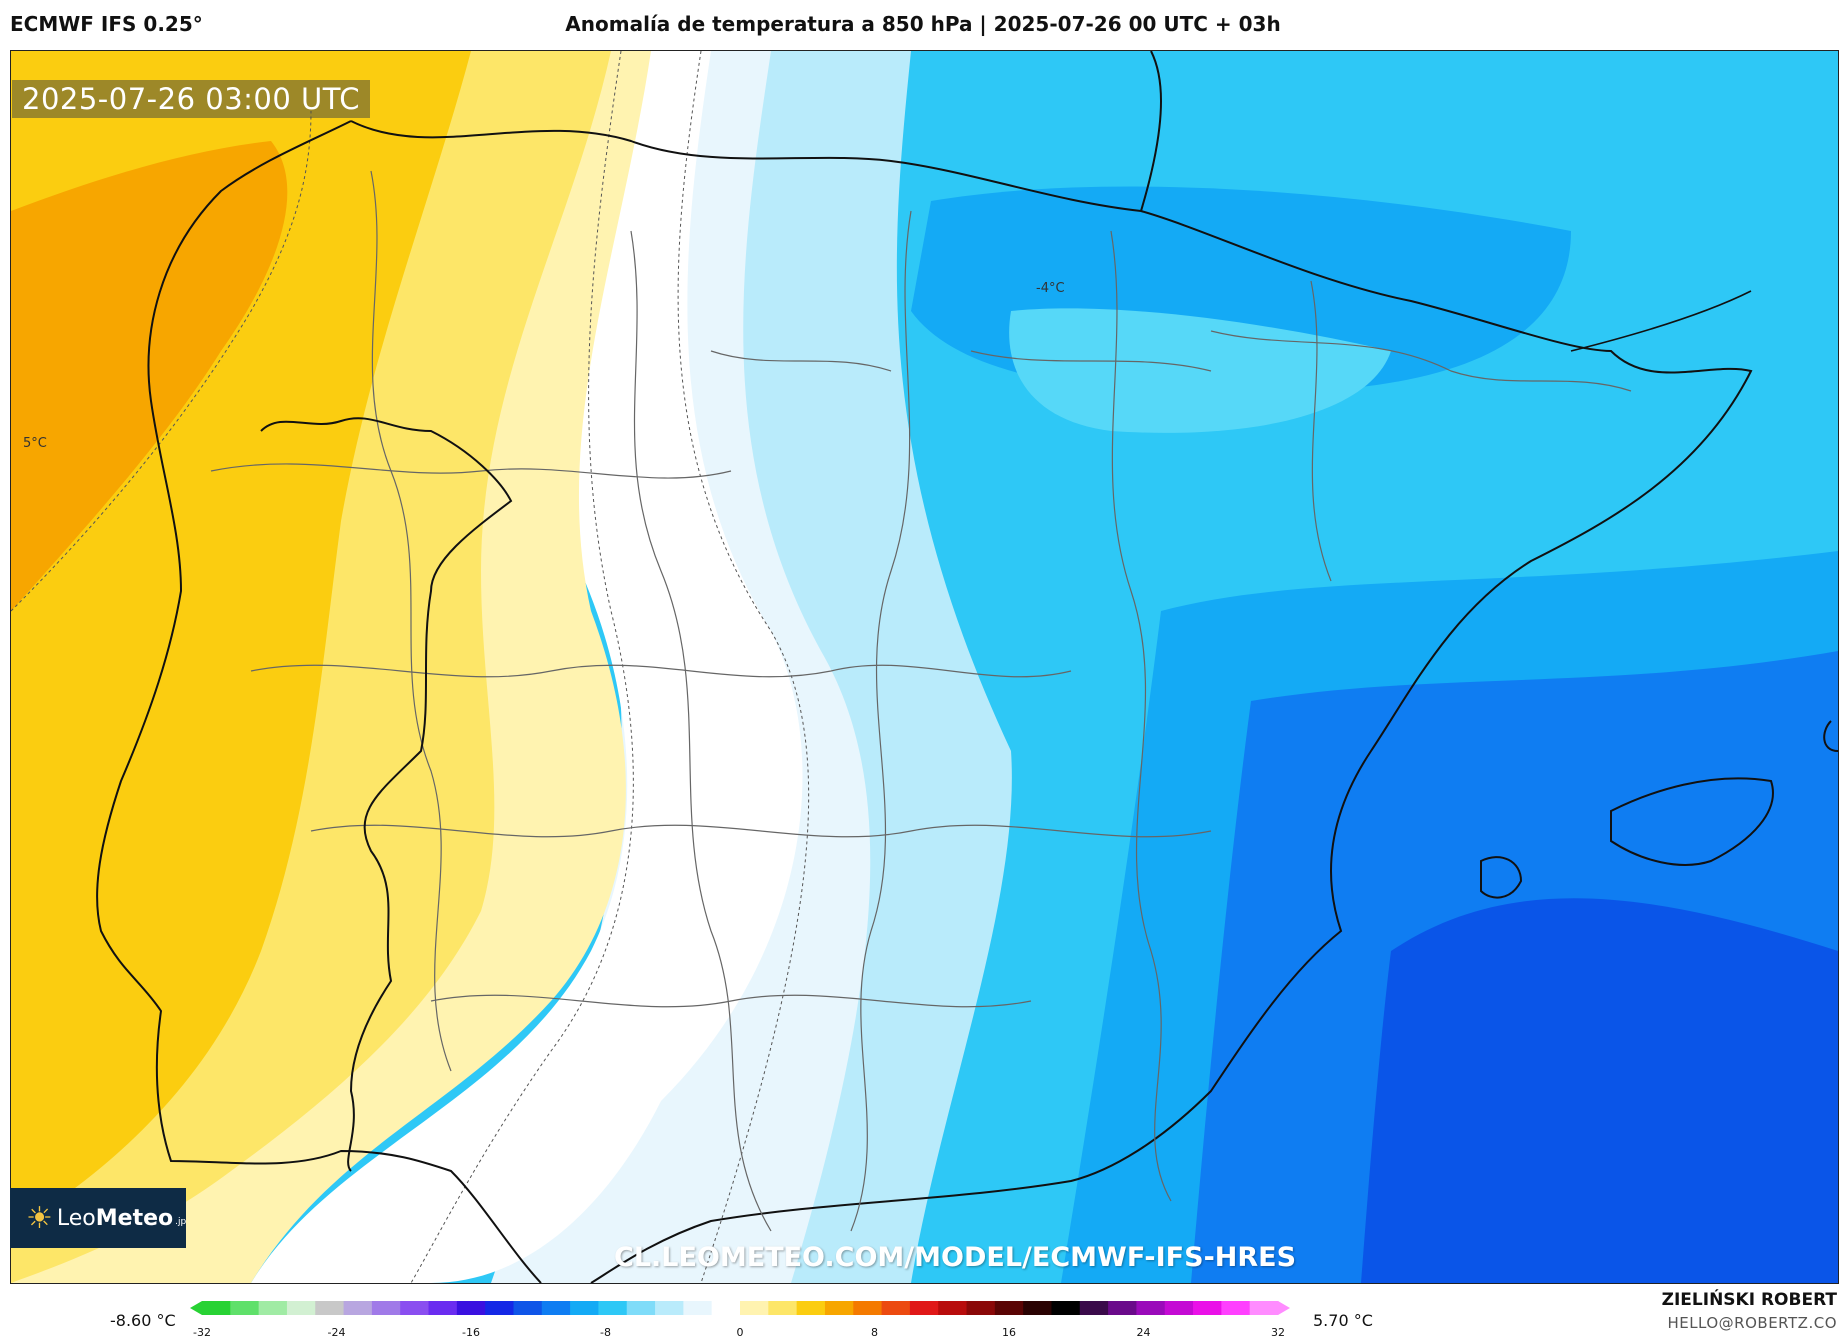  Describe the element at coordinates (1278, 1332) in the screenshot. I see `colorbar-tick-label: 32` at that location.